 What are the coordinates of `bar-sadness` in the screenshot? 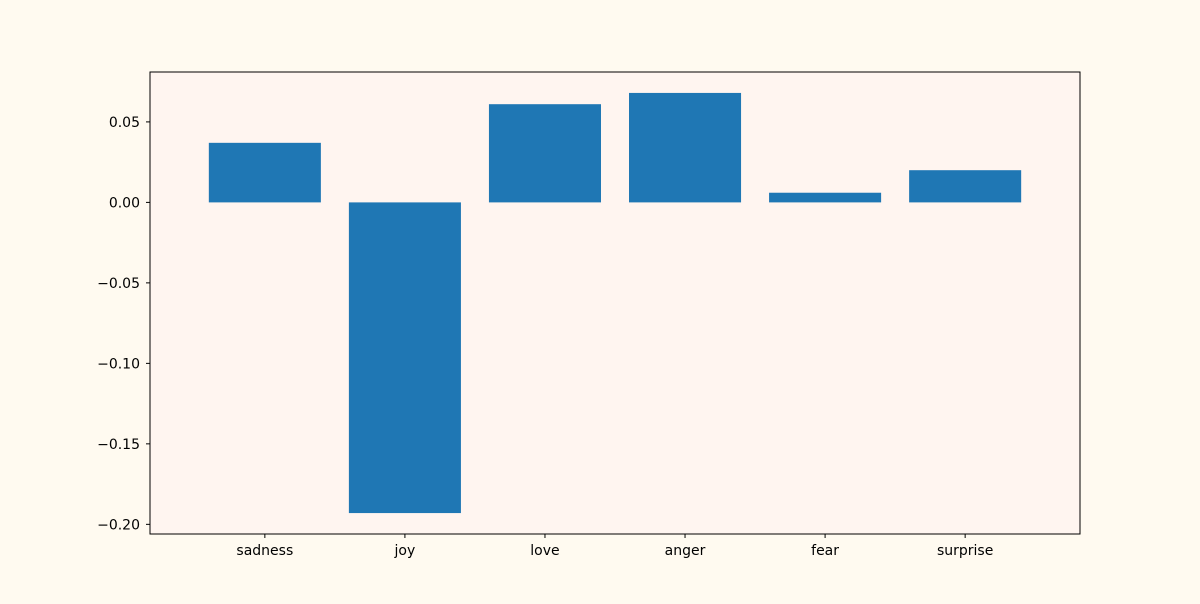 It's located at (264, 172).